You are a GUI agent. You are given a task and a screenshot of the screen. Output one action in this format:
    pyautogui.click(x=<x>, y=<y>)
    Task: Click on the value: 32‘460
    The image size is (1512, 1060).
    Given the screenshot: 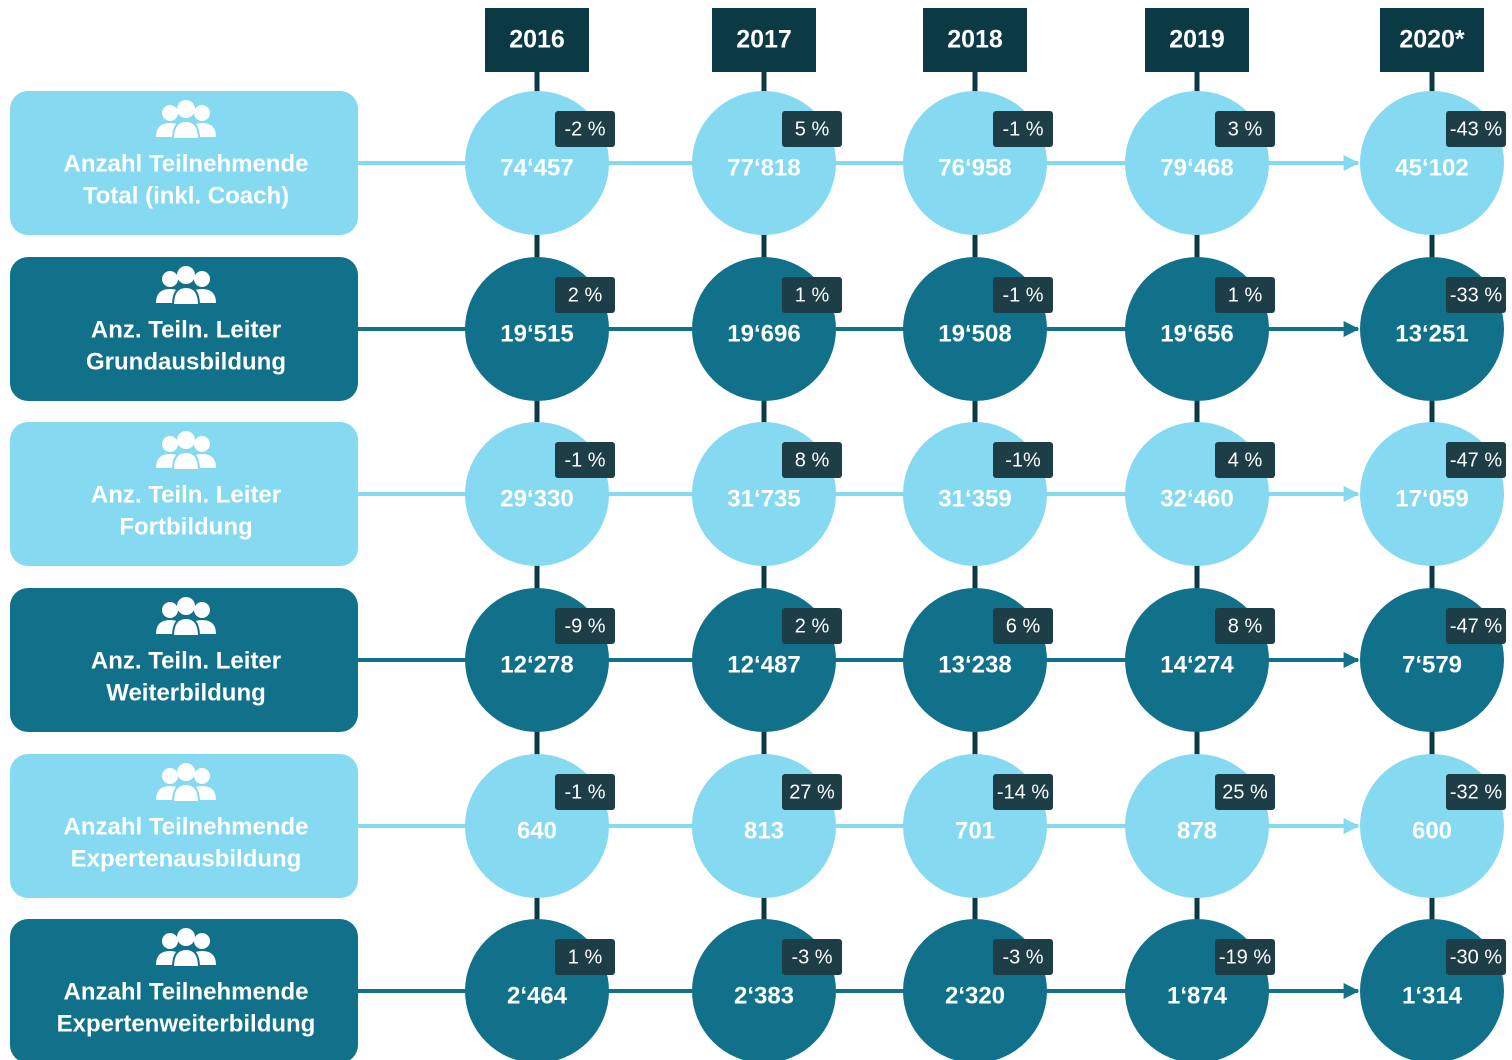 What is the action you would take?
    pyautogui.click(x=1196, y=498)
    